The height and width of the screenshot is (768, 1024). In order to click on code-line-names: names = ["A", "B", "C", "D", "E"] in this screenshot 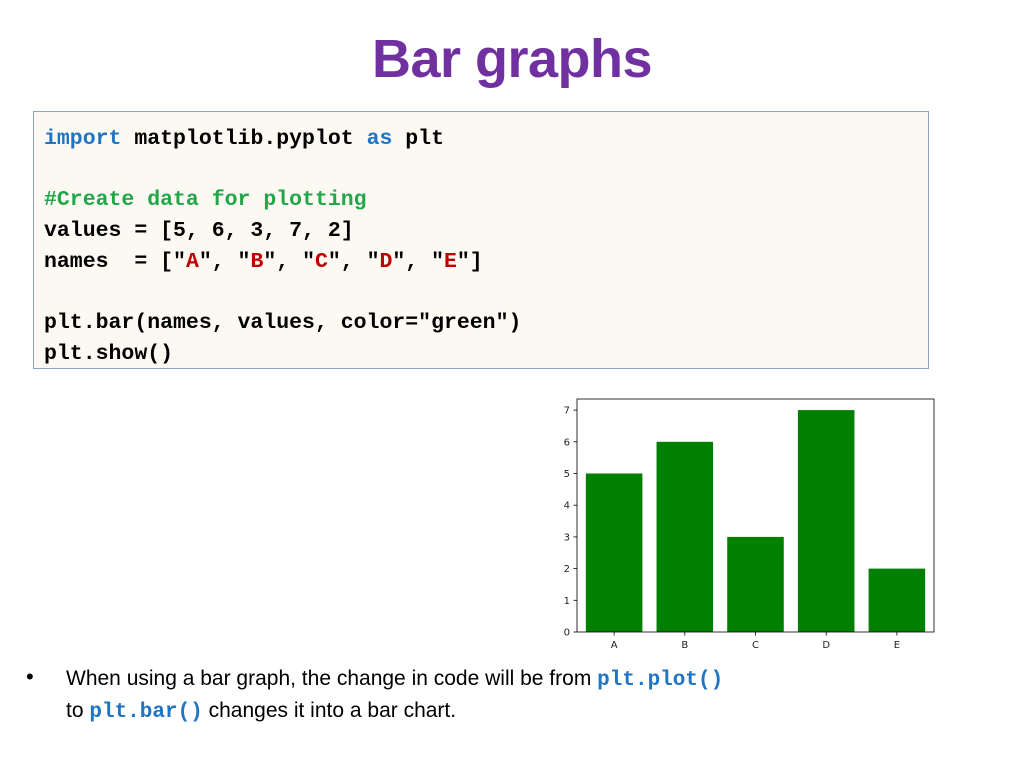, I will do `click(263, 262)`.